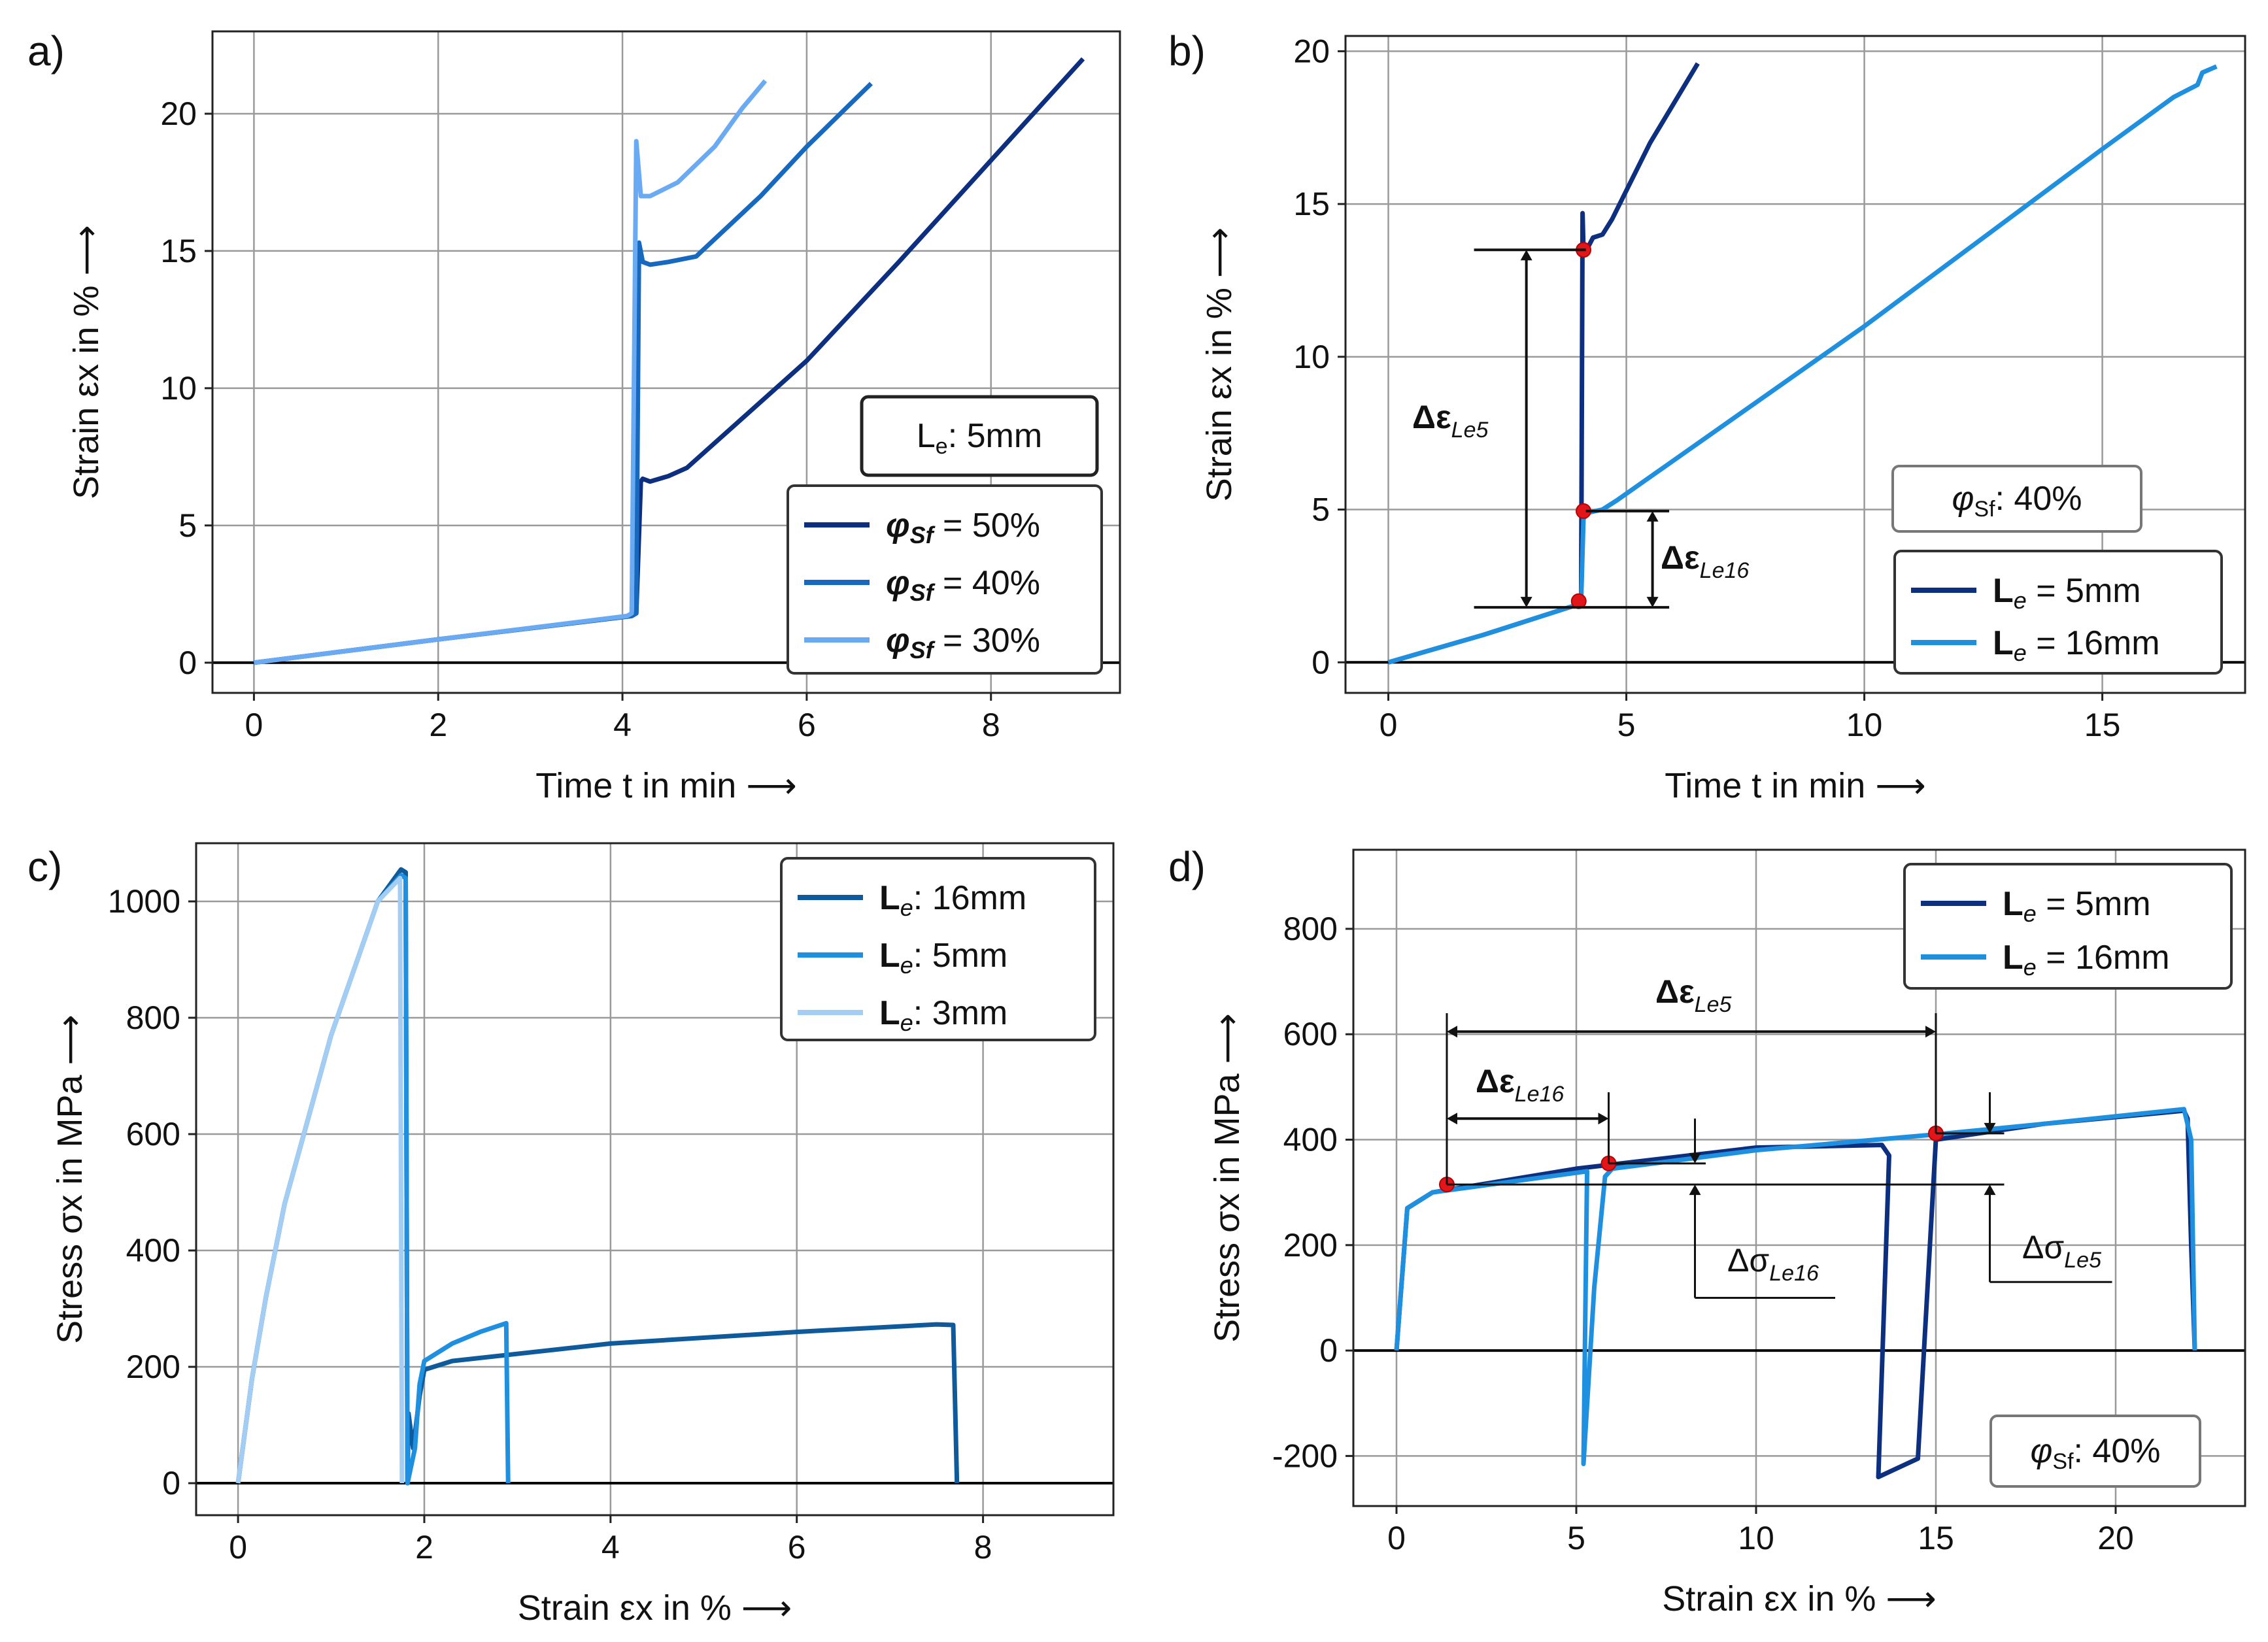  I want to click on legend-label: Le = 16mm, so click(2087, 960).